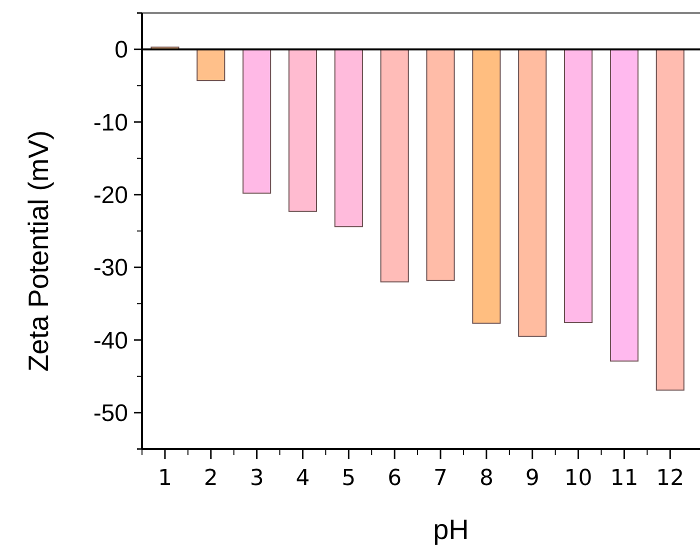  Describe the element at coordinates (110, 196) in the screenshot. I see `y-tick-label: -20` at that location.